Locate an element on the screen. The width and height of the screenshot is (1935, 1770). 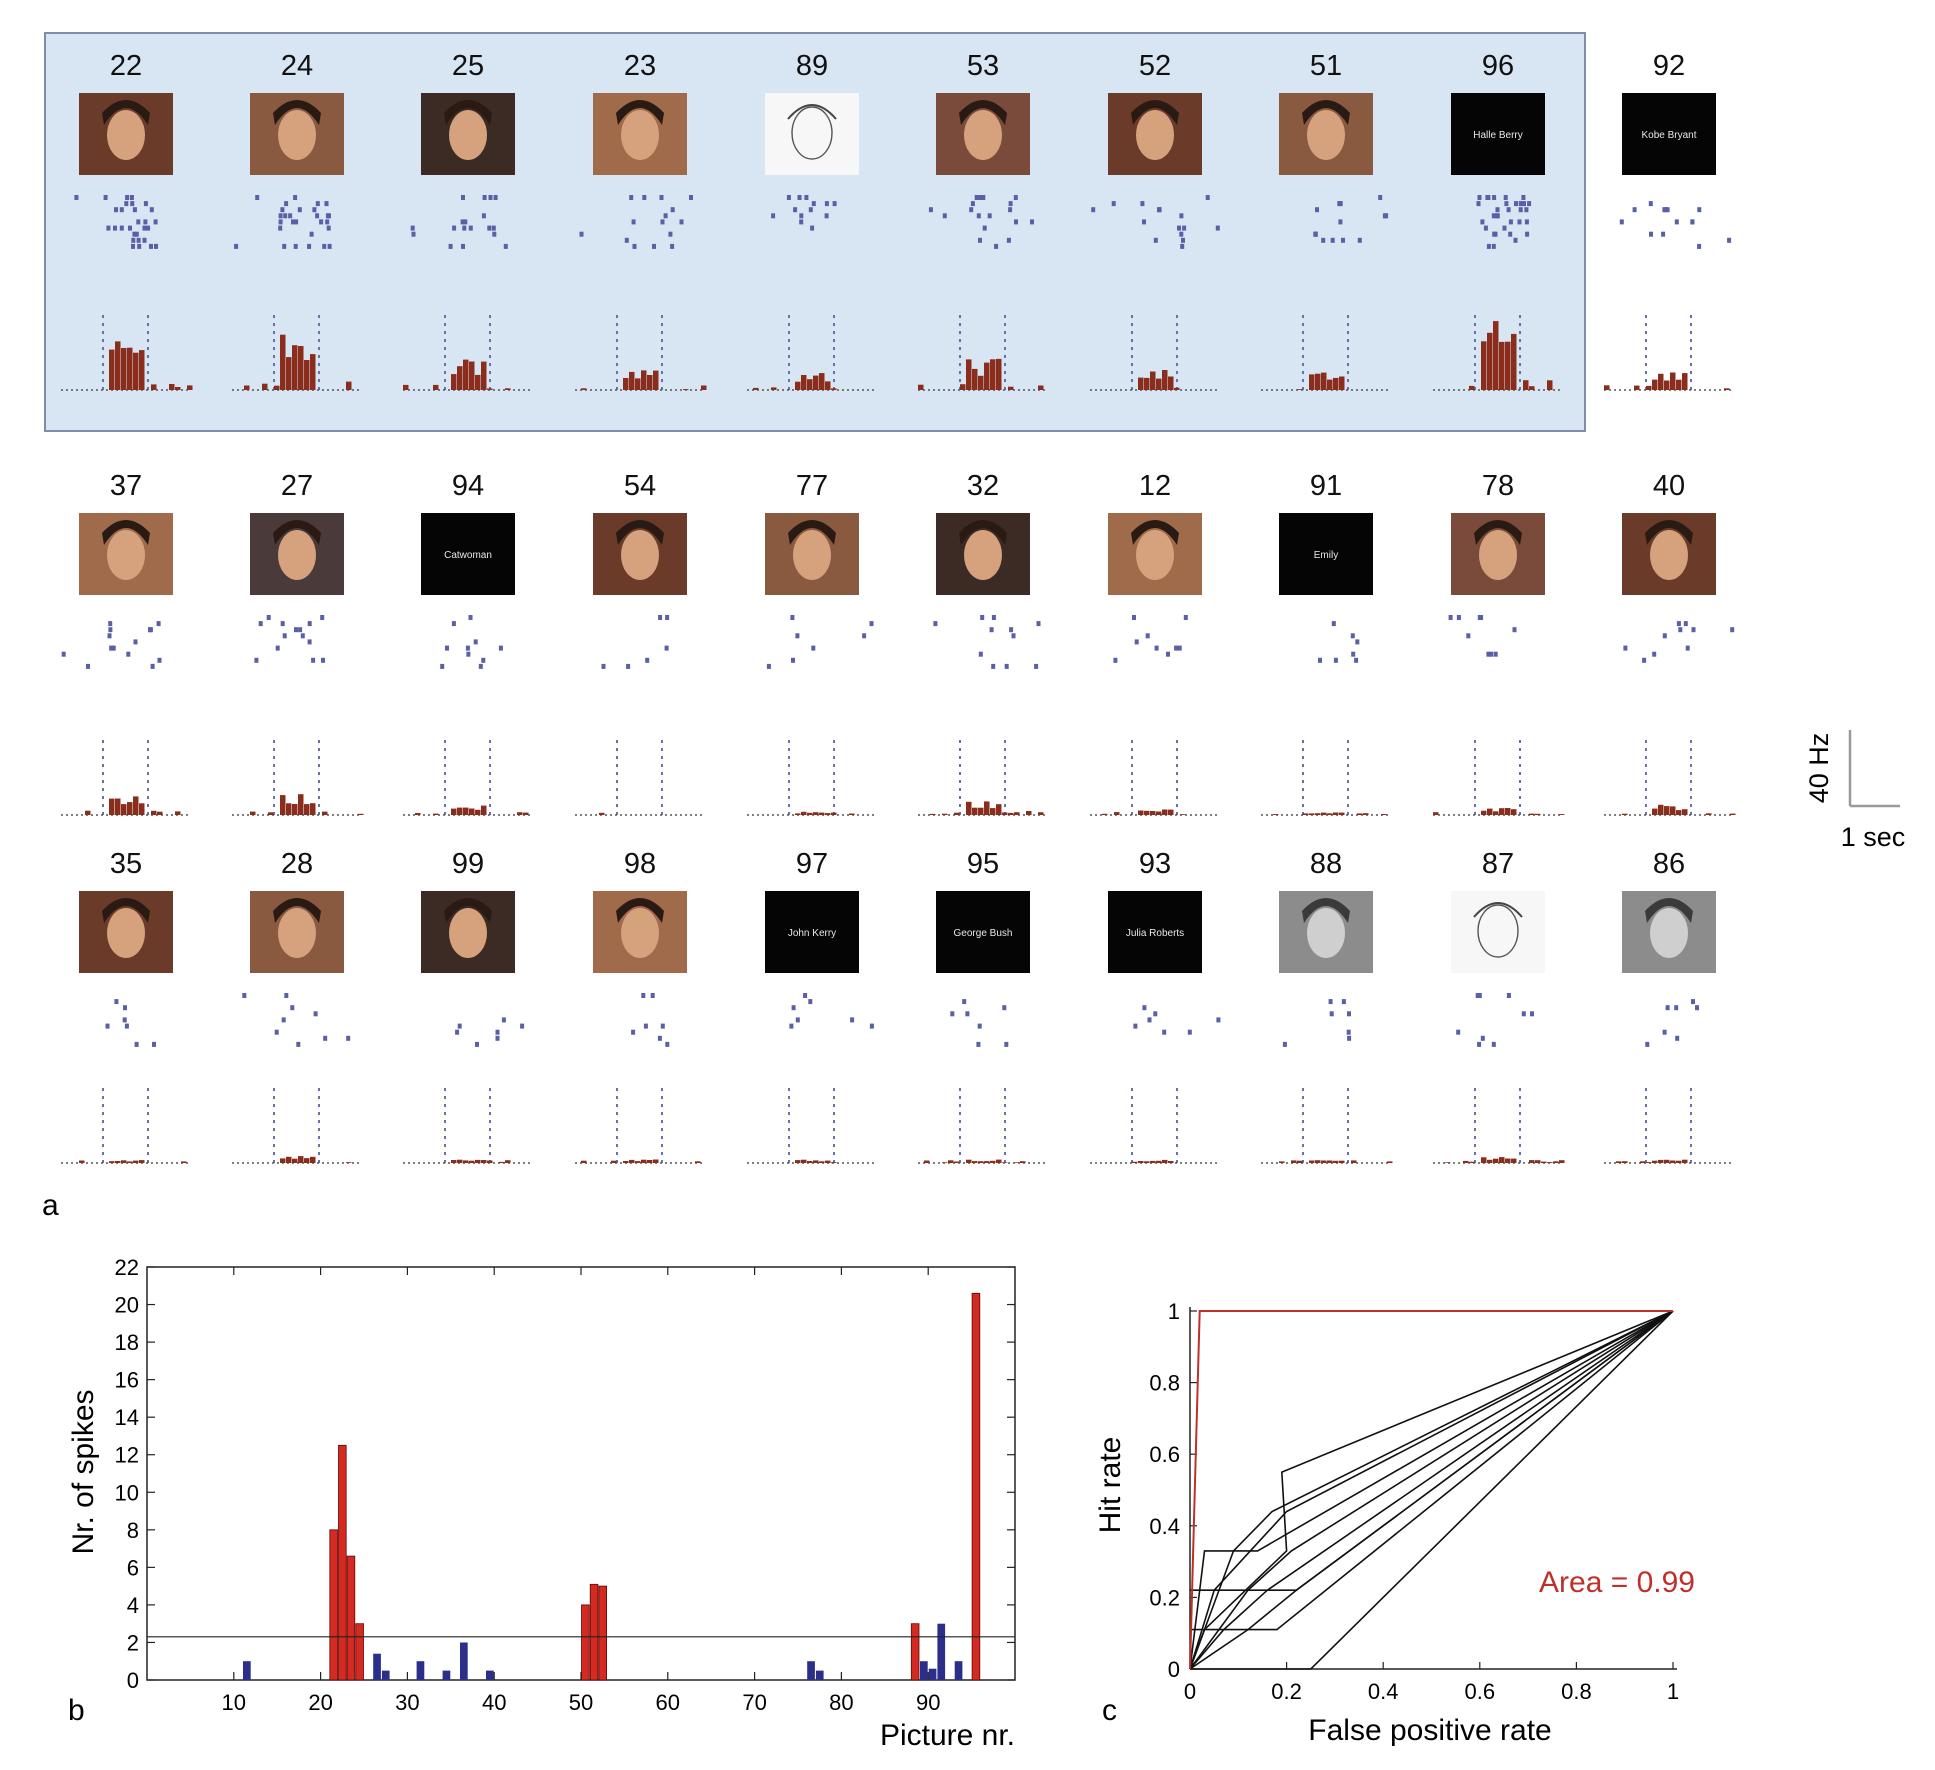
bar is located at coordinates (351, 1618).